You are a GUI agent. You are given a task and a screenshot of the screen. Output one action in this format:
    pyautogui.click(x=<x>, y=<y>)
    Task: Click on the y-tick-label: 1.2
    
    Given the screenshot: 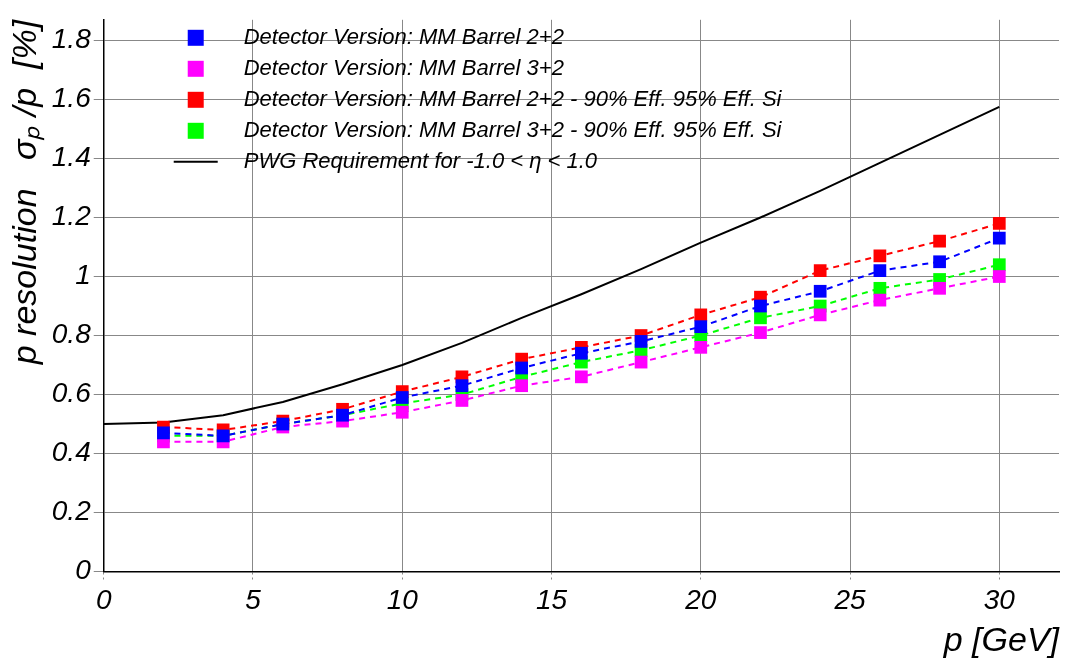 What is the action you would take?
    pyautogui.click(x=71, y=216)
    